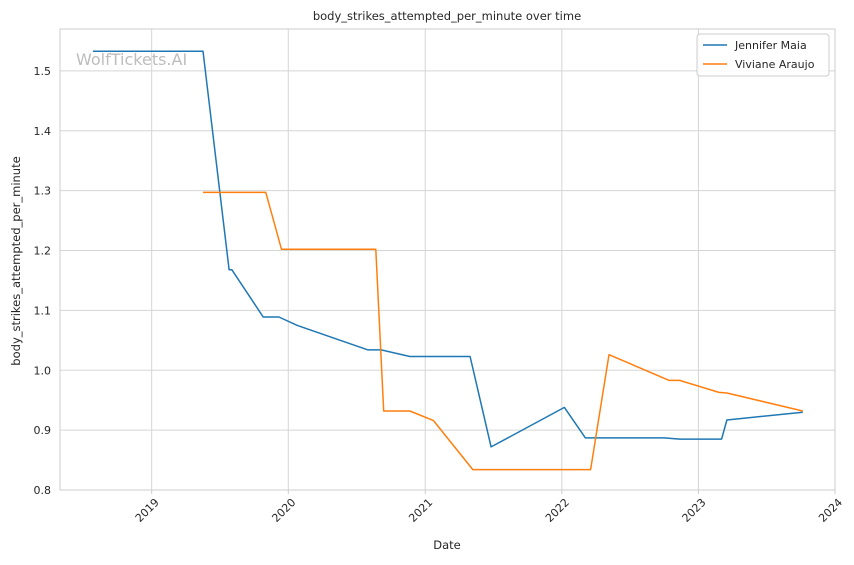  I want to click on y-tick-label: 0.8, so click(43, 490).